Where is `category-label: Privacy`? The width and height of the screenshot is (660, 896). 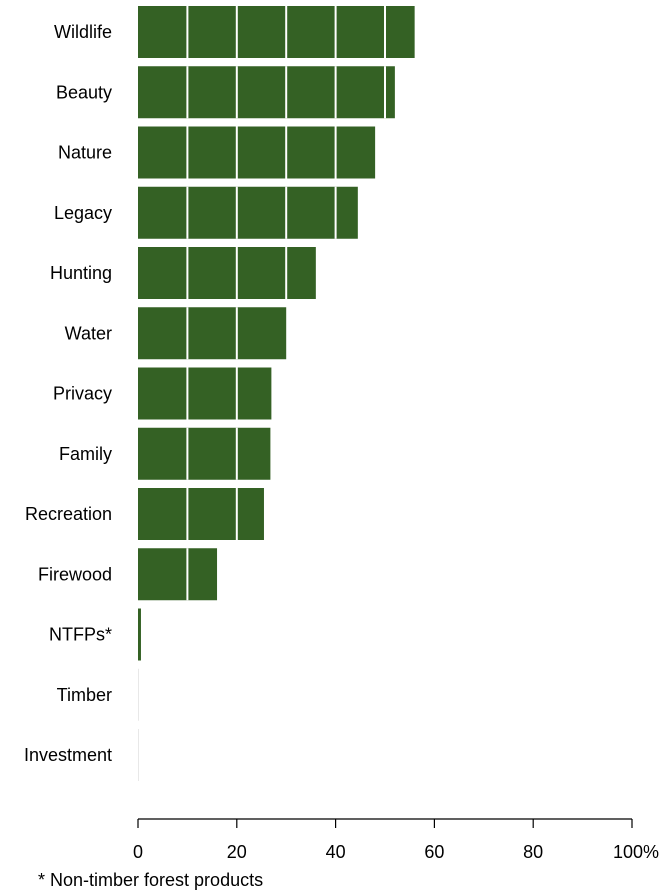 category-label: Privacy is located at coordinates (82, 394).